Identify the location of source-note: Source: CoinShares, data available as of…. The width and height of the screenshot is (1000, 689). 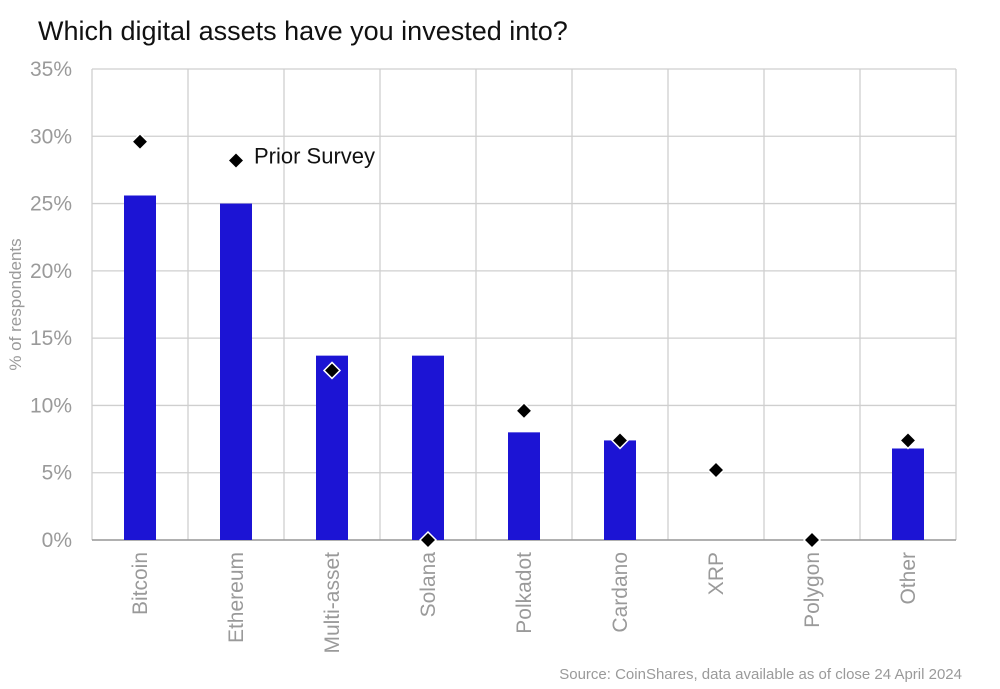
(760, 674).